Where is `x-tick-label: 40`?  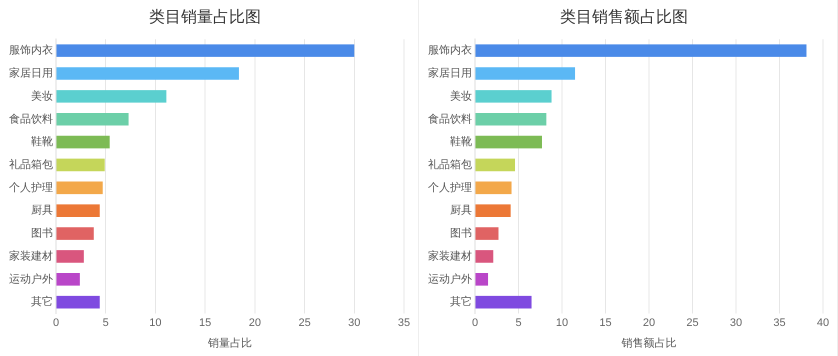
x-tick-label: 40 is located at coordinates (823, 323).